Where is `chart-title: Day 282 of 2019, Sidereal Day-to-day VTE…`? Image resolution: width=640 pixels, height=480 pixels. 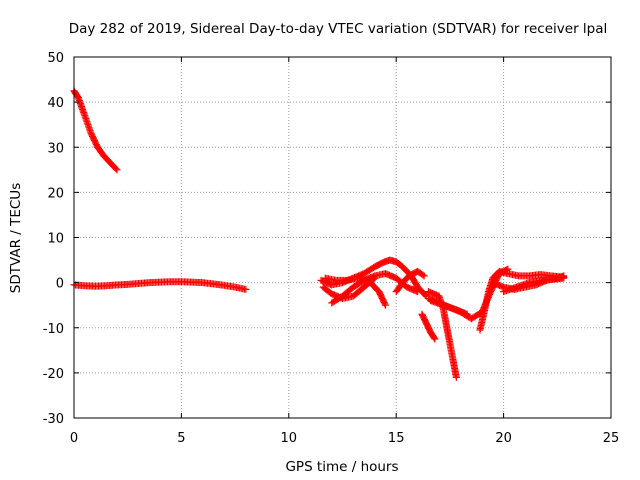 chart-title: Day 282 of 2019, Sidereal Day-to-day VTE… is located at coordinates (338, 29).